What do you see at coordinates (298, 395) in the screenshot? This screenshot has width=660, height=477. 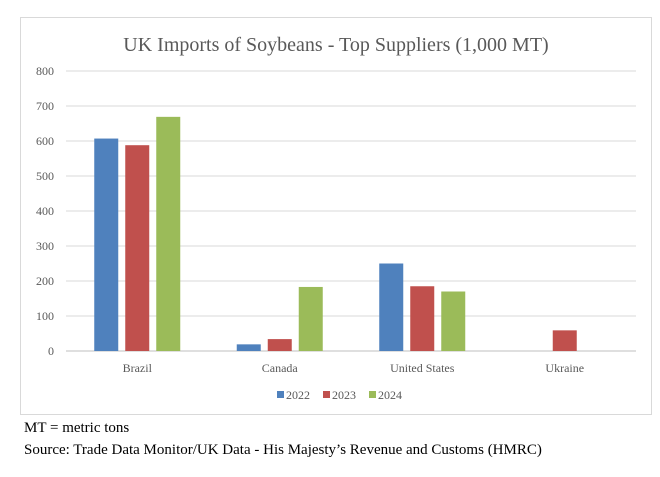 I see `legend-label: 2022` at bounding box center [298, 395].